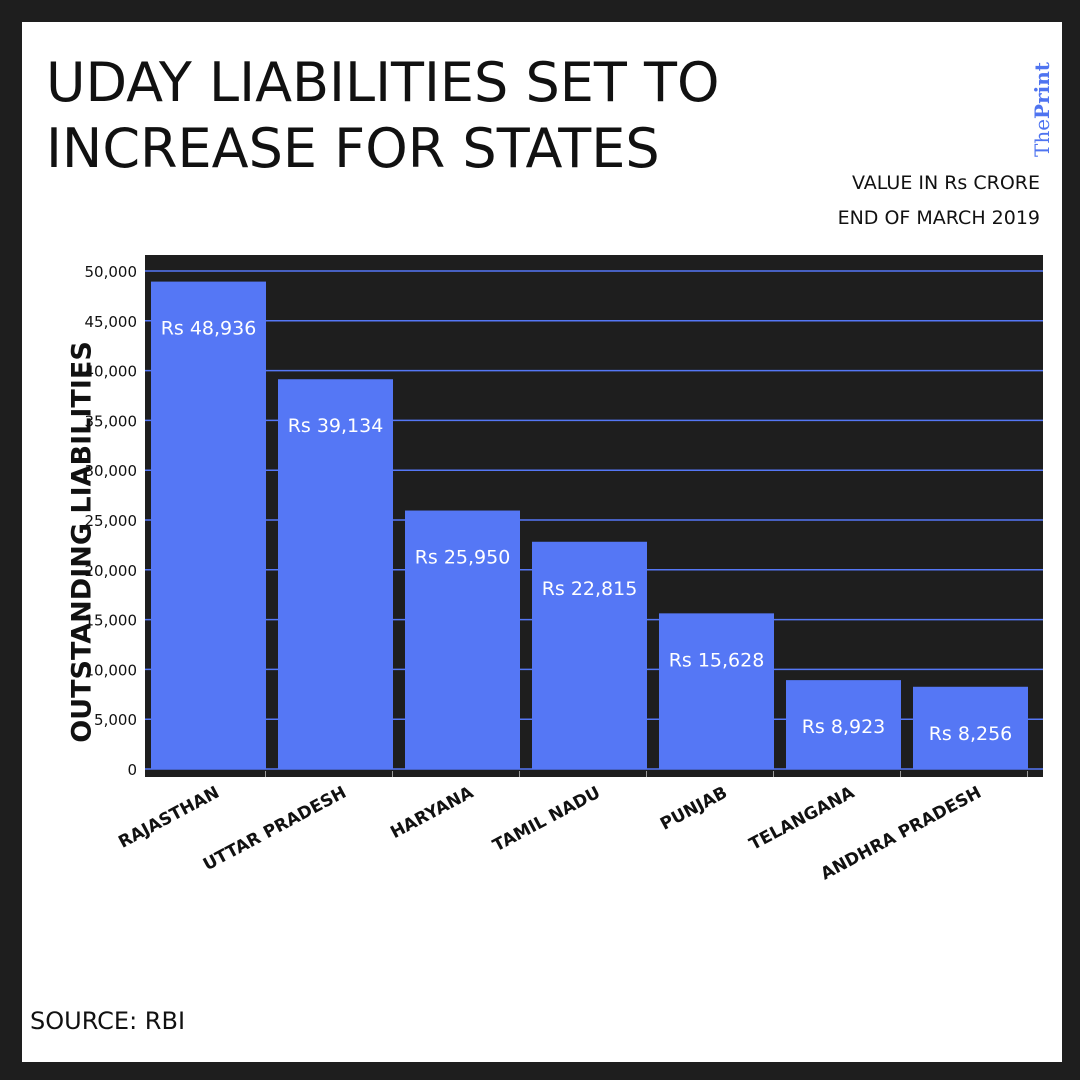 The height and width of the screenshot is (1080, 1080). Describe the element at coordinates (802, 818) in the screenshot. I see `x-tick-label: TELANGANA` at that location.